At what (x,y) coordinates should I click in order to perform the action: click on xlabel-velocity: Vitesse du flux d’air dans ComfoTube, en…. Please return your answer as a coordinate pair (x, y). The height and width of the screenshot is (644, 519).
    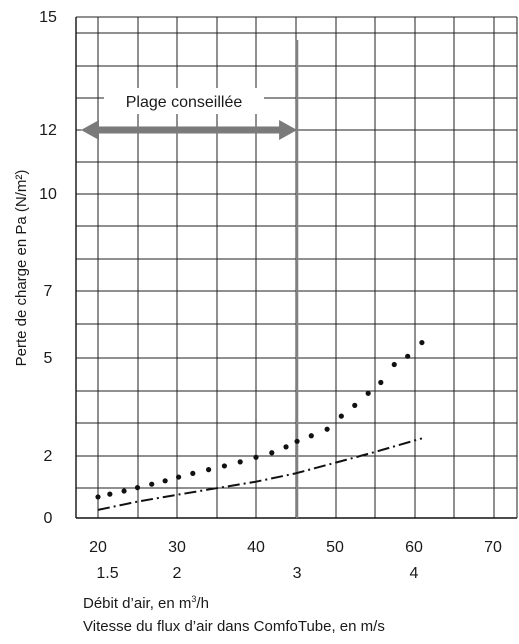
    Looking at the image, I should click on (234, 626).